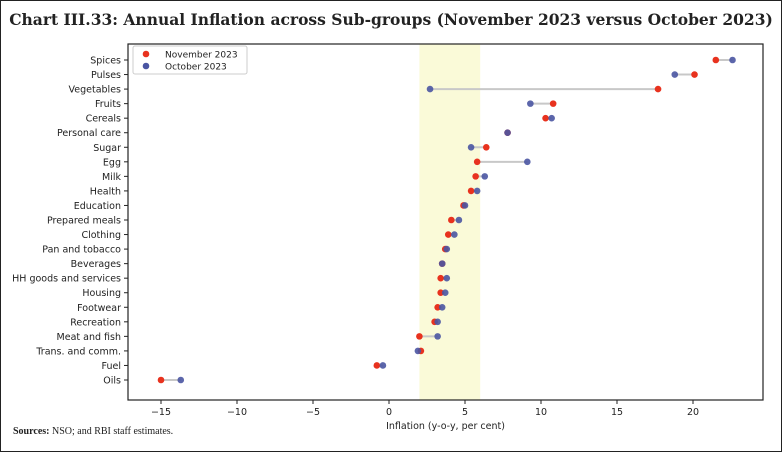 The width and height of the screenshot is (782, 452). I want to click on x-tick-label: −15, so click(161, 412).